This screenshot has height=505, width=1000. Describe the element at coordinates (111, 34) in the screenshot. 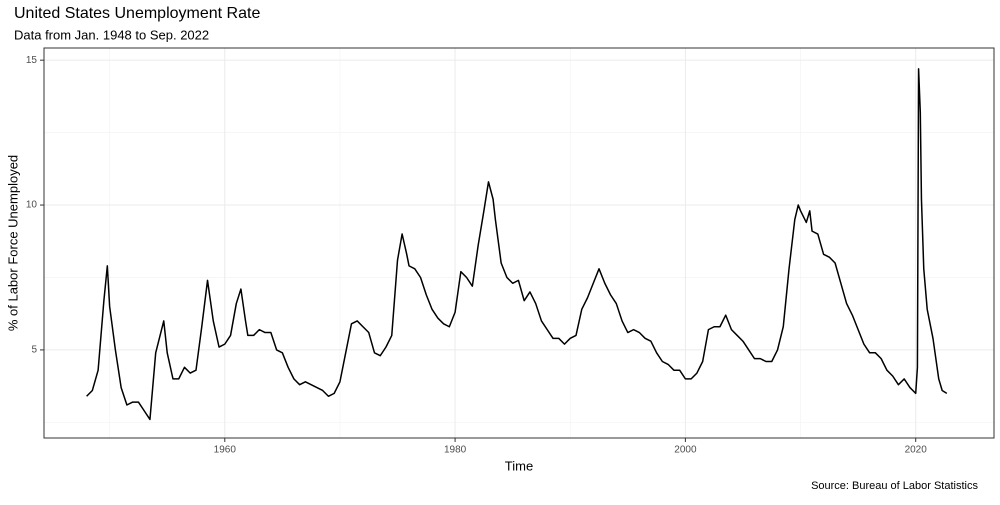

I see `chart-subtitle: Data from Jan. 1948 to Sep. 2022` at that location.